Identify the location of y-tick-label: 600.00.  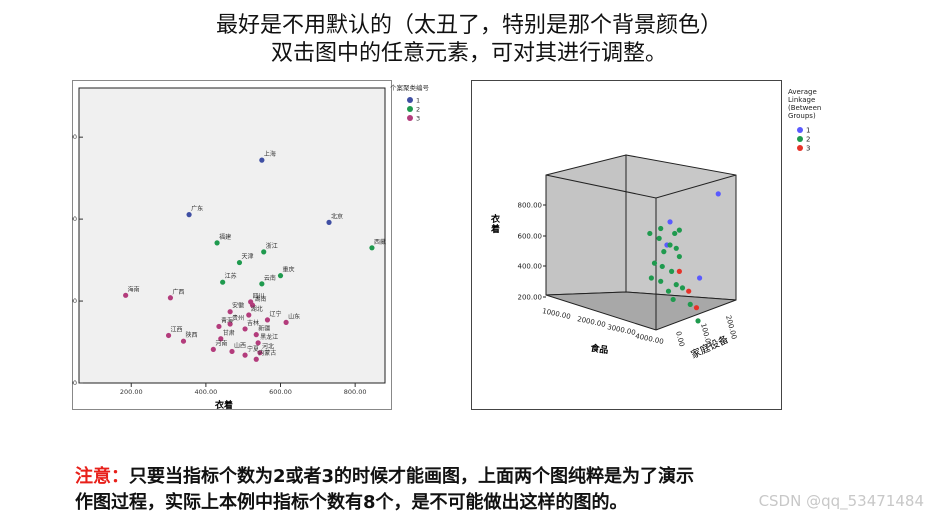
(530, 237).